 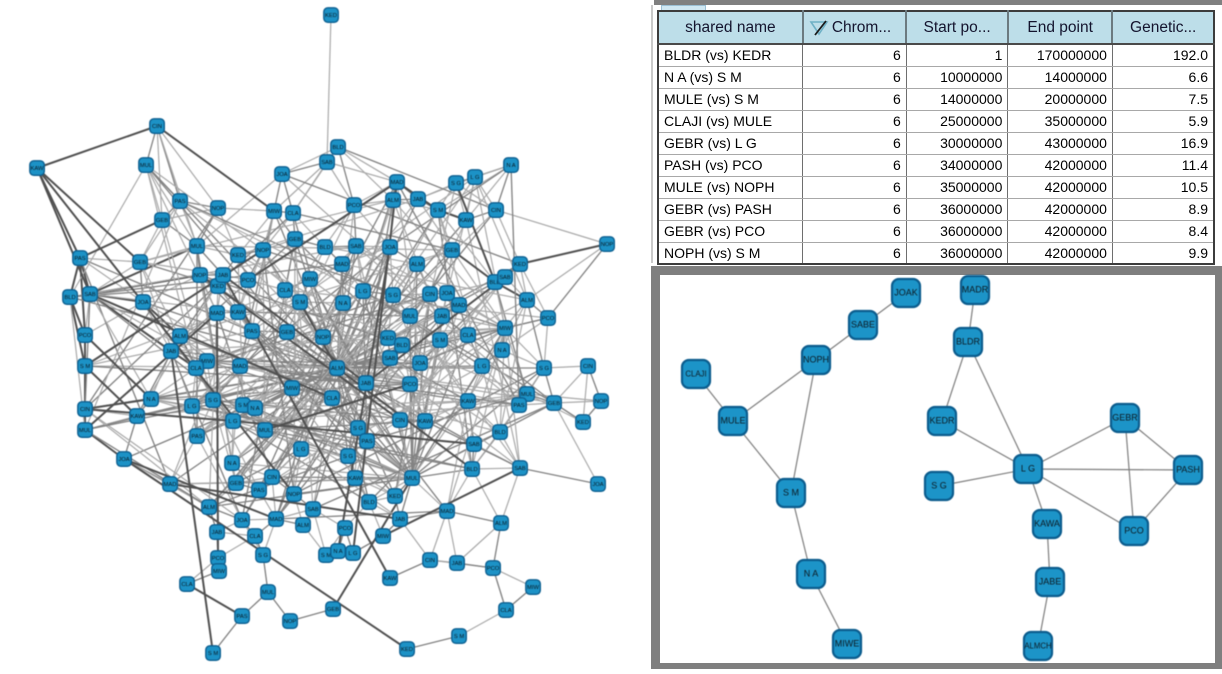 What do you see at coordinates (863, 325) in the screenshot?
I see `svg-text: SABE` at bounding box center [863, 325].